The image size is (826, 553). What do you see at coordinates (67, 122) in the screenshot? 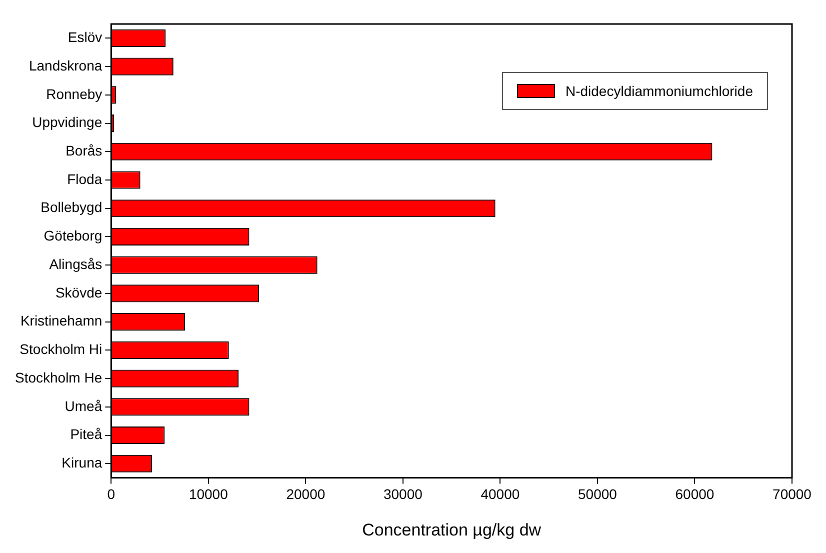
I see `y-tick-label: Uppvidinge` at bounding box center [67, 122].